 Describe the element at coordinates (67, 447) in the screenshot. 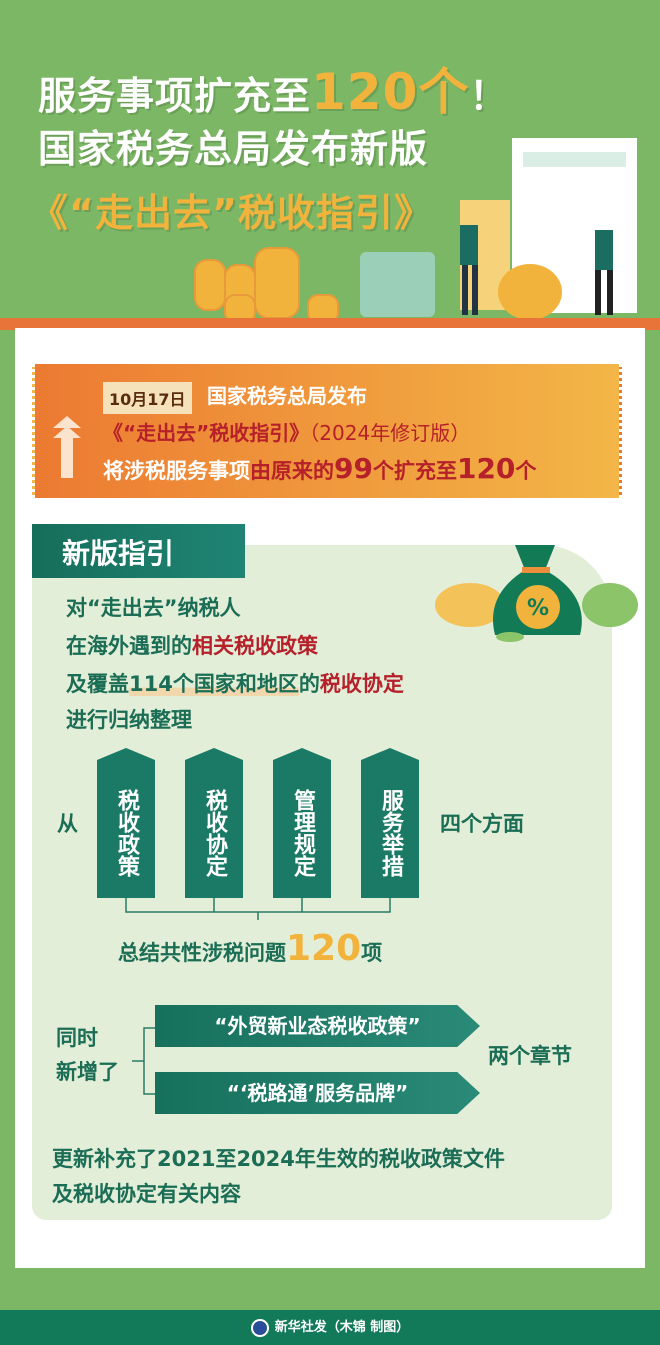

I see `up-arrow-icon` at that location.